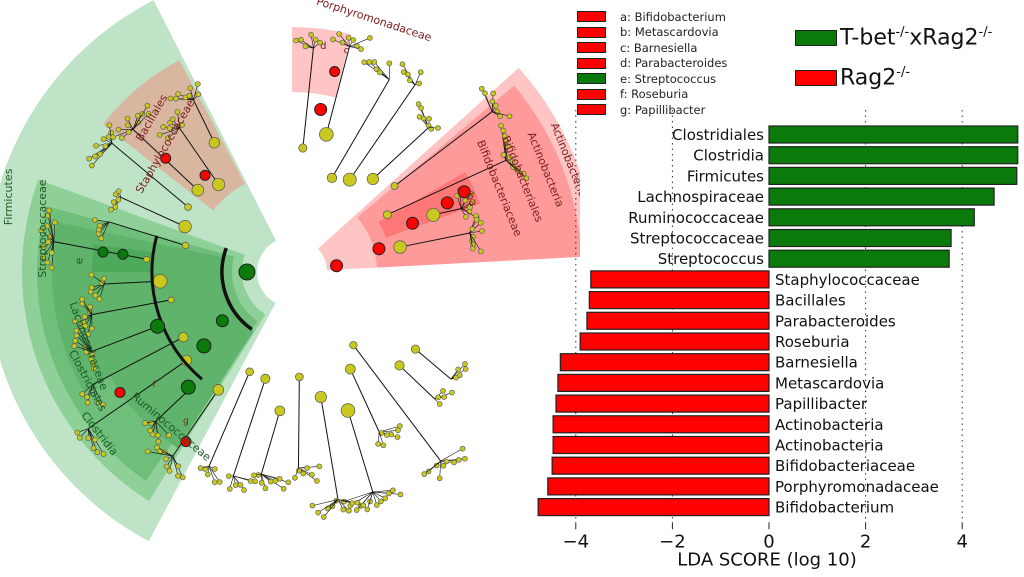 The image size is (1024, 577). I want to click on legend-label: g: Papillibacter, so click(663, 109).